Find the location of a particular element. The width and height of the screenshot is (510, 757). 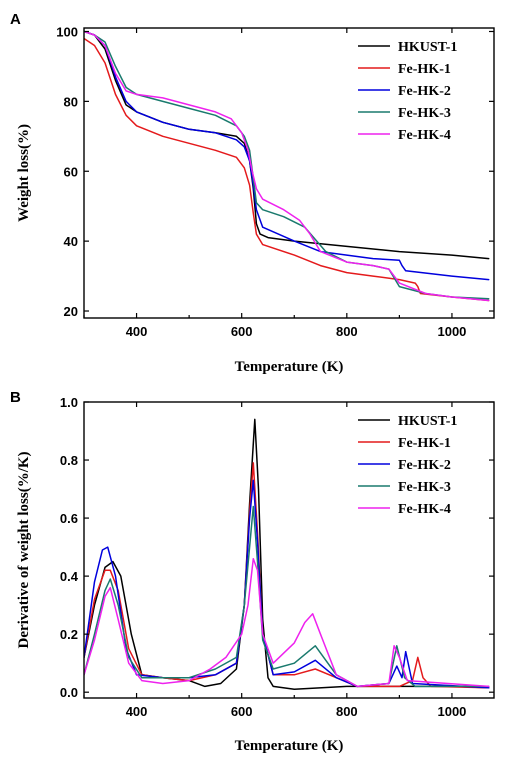

panel-letter: B is located at coordinates (15, 397).